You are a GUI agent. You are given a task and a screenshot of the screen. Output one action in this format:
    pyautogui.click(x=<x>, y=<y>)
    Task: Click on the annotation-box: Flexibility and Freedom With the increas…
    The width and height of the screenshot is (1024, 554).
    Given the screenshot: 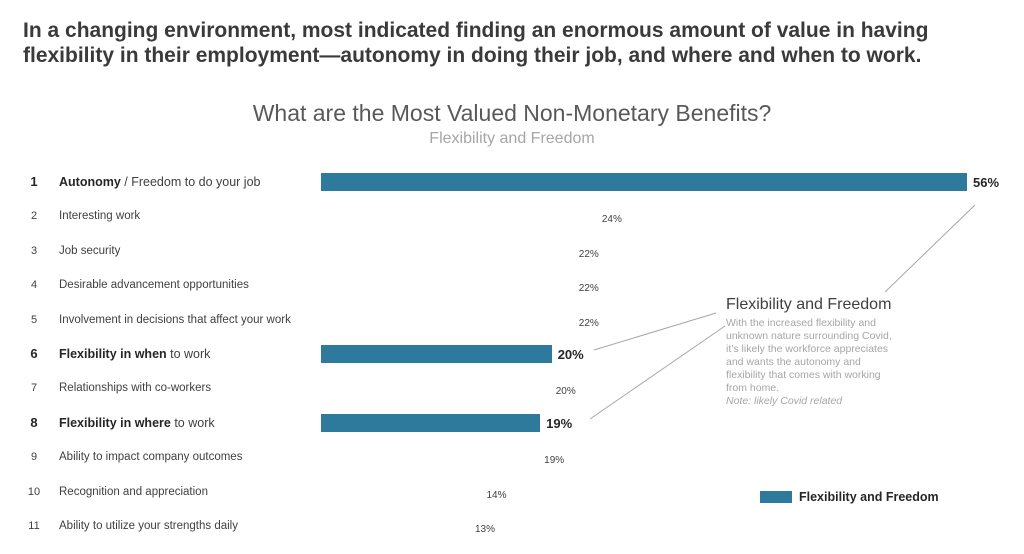 What is the action you would take?
    pyautogui.click(x=826, y=352)
    